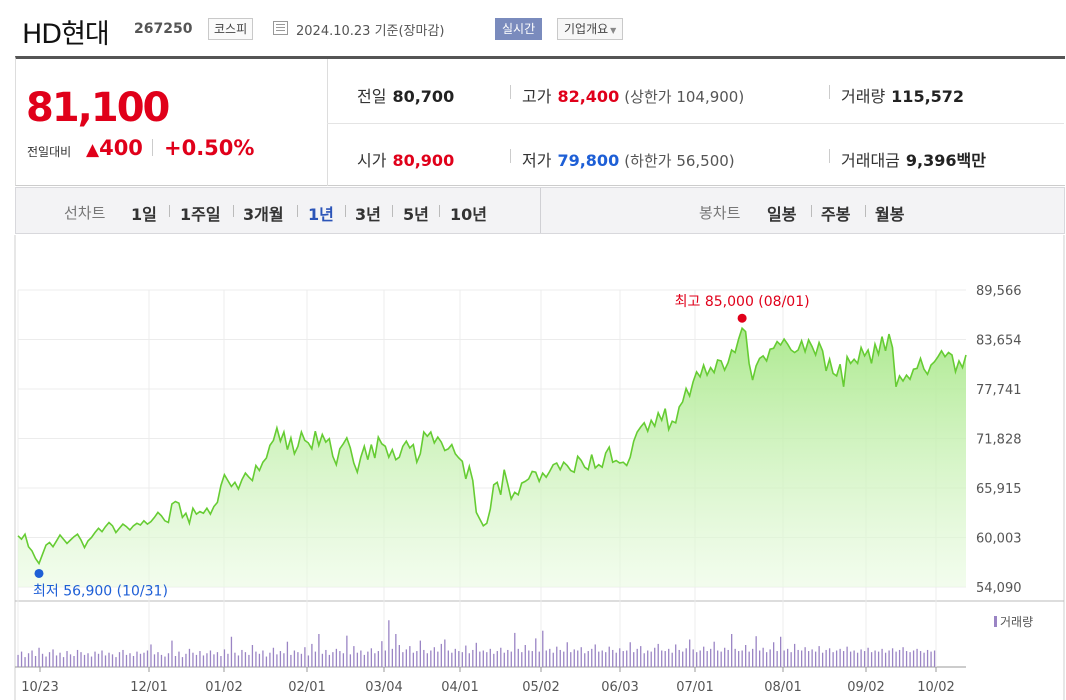  I want to click on tab-3m: 3개월, so click(263, 214).